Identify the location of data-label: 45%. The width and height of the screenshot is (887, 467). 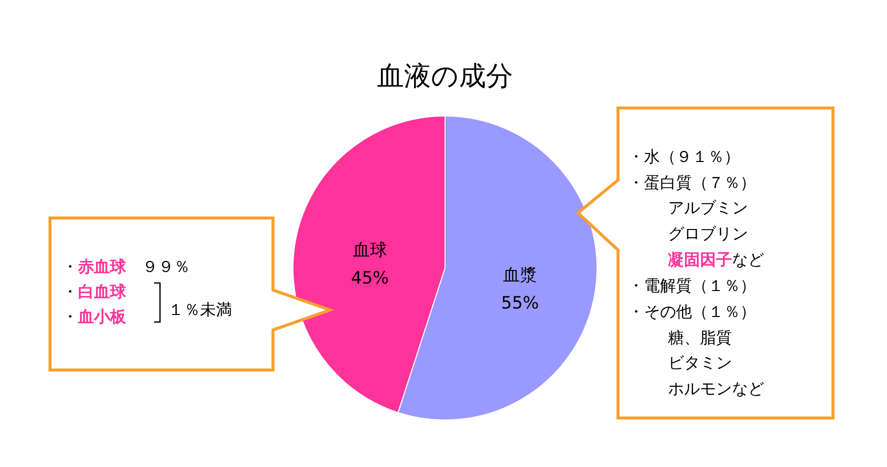
(370, 278).